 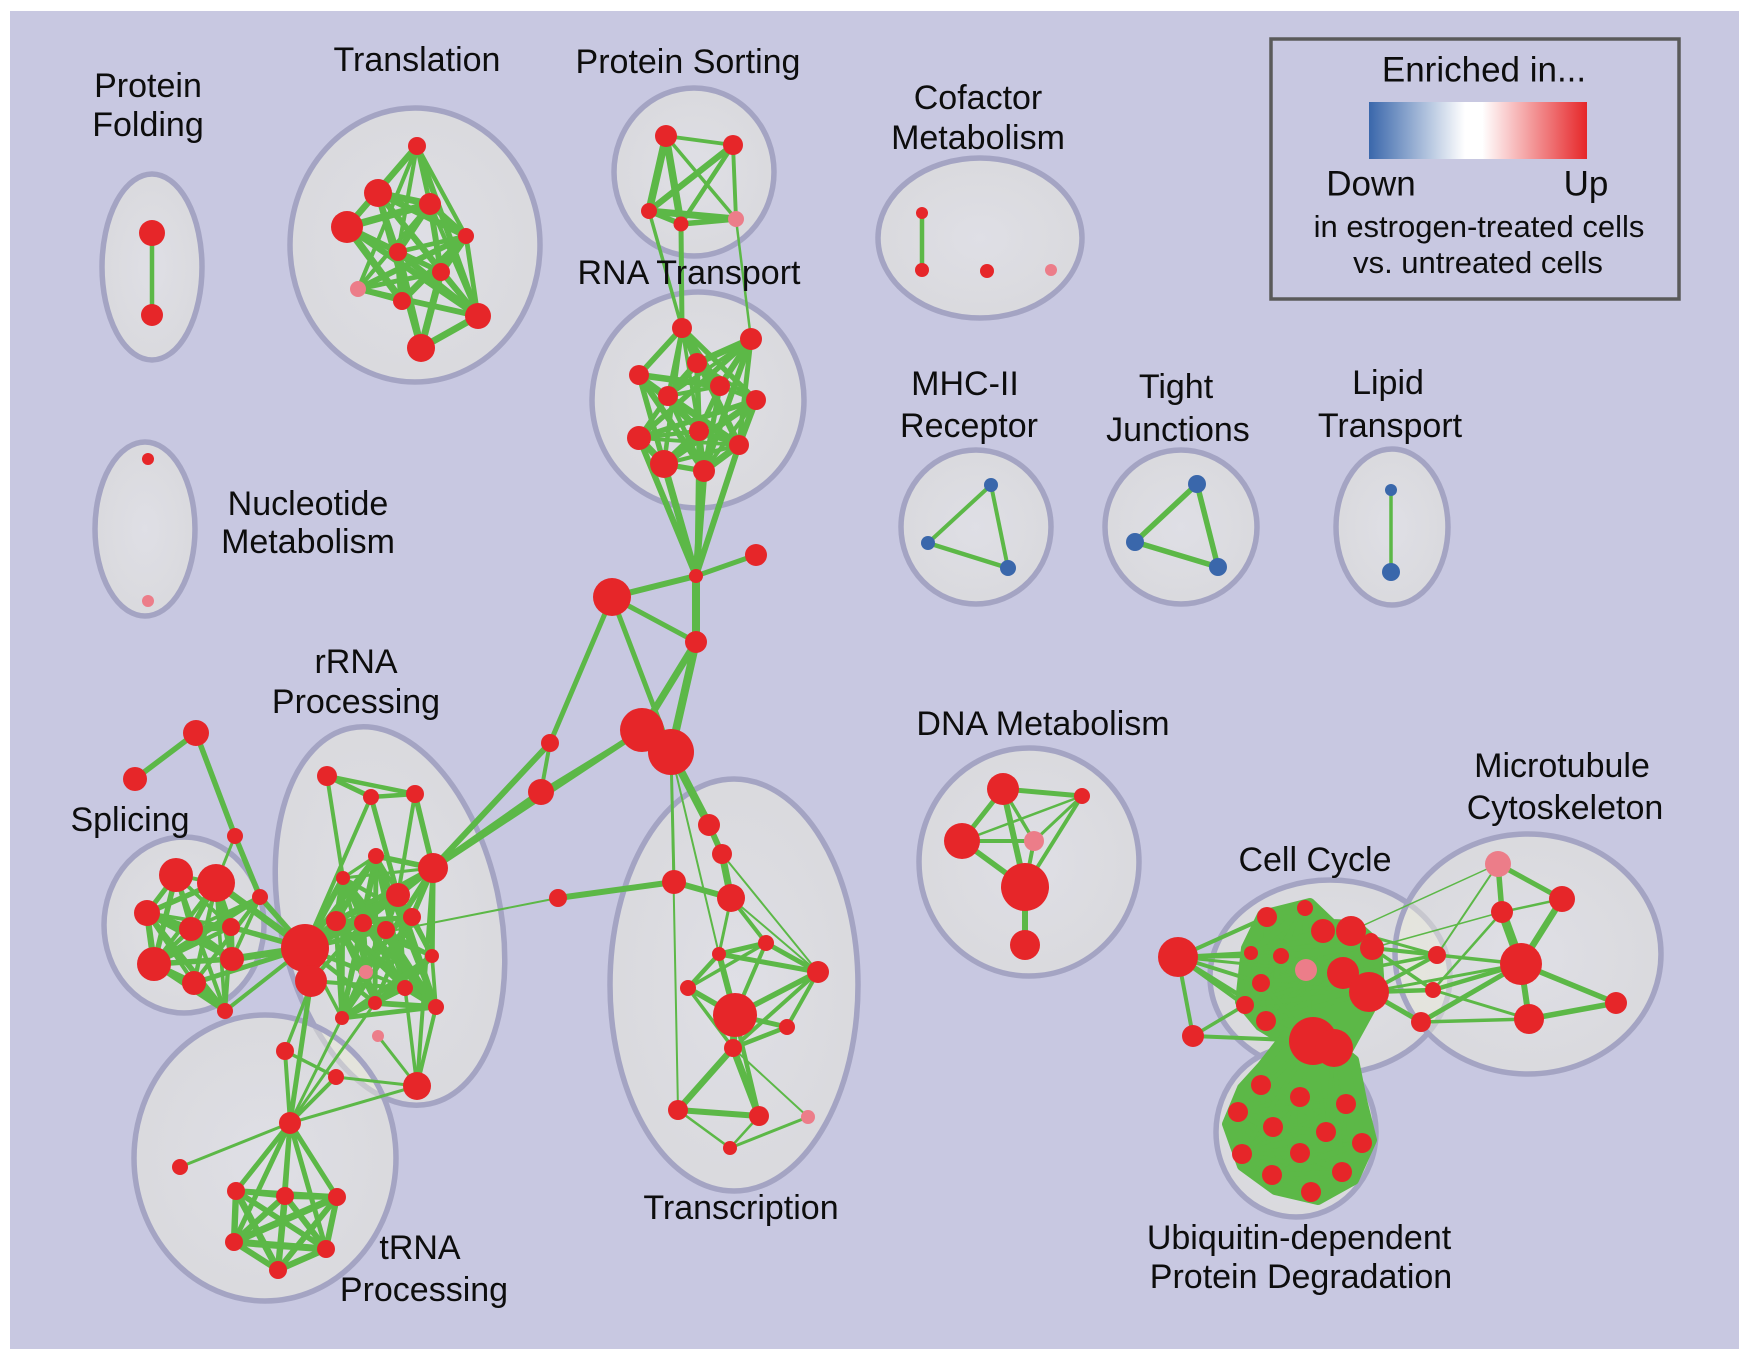 What do you see at coordinates (148, 125) in the screenshot?
I see `svg-text: Folding` at bounding box center [148, 125].